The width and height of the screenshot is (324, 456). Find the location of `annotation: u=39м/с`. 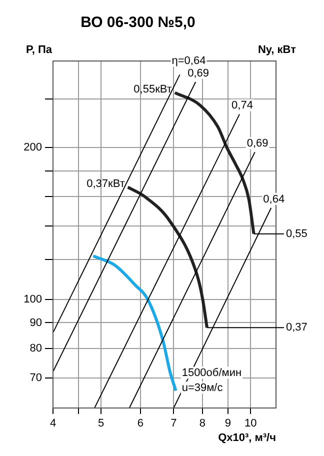

annotation: u=39м/с is located at coordinates (203, 388).